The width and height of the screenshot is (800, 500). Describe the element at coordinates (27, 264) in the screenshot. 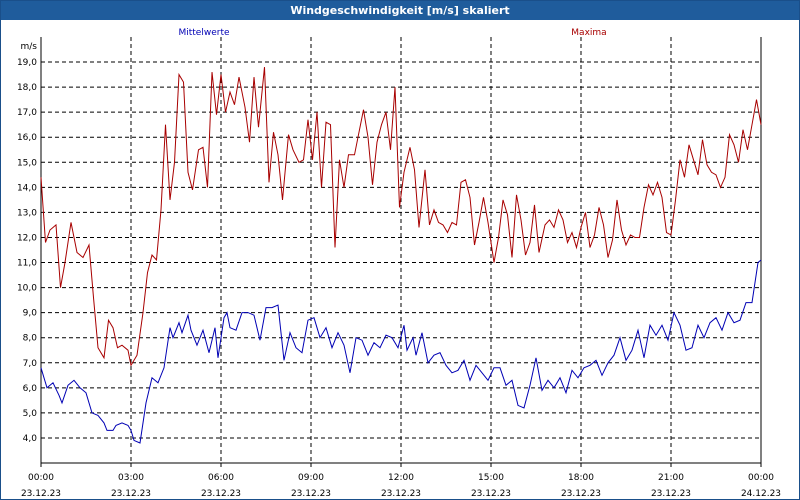

I see `y-tick-label: 11,0` at that location.